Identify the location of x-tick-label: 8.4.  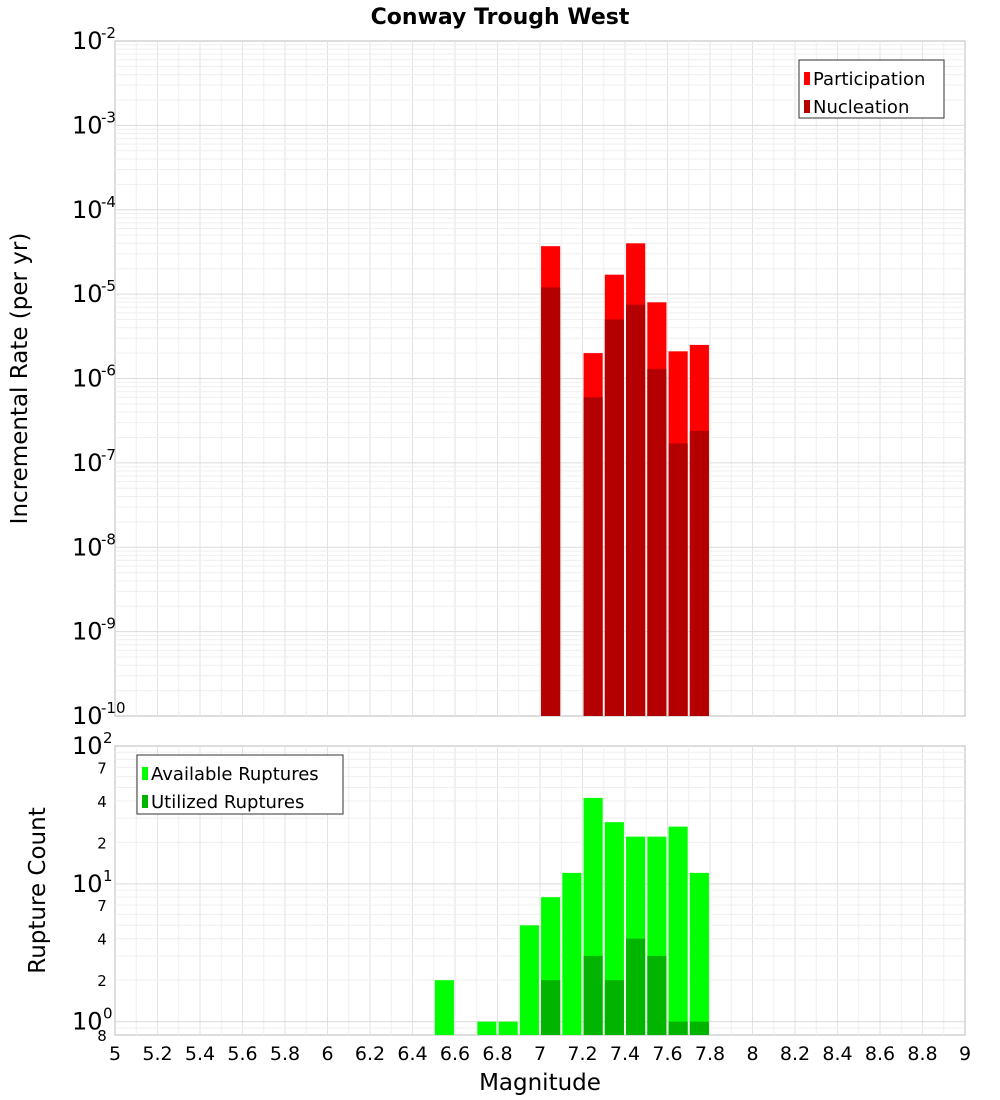
(837, 1054).